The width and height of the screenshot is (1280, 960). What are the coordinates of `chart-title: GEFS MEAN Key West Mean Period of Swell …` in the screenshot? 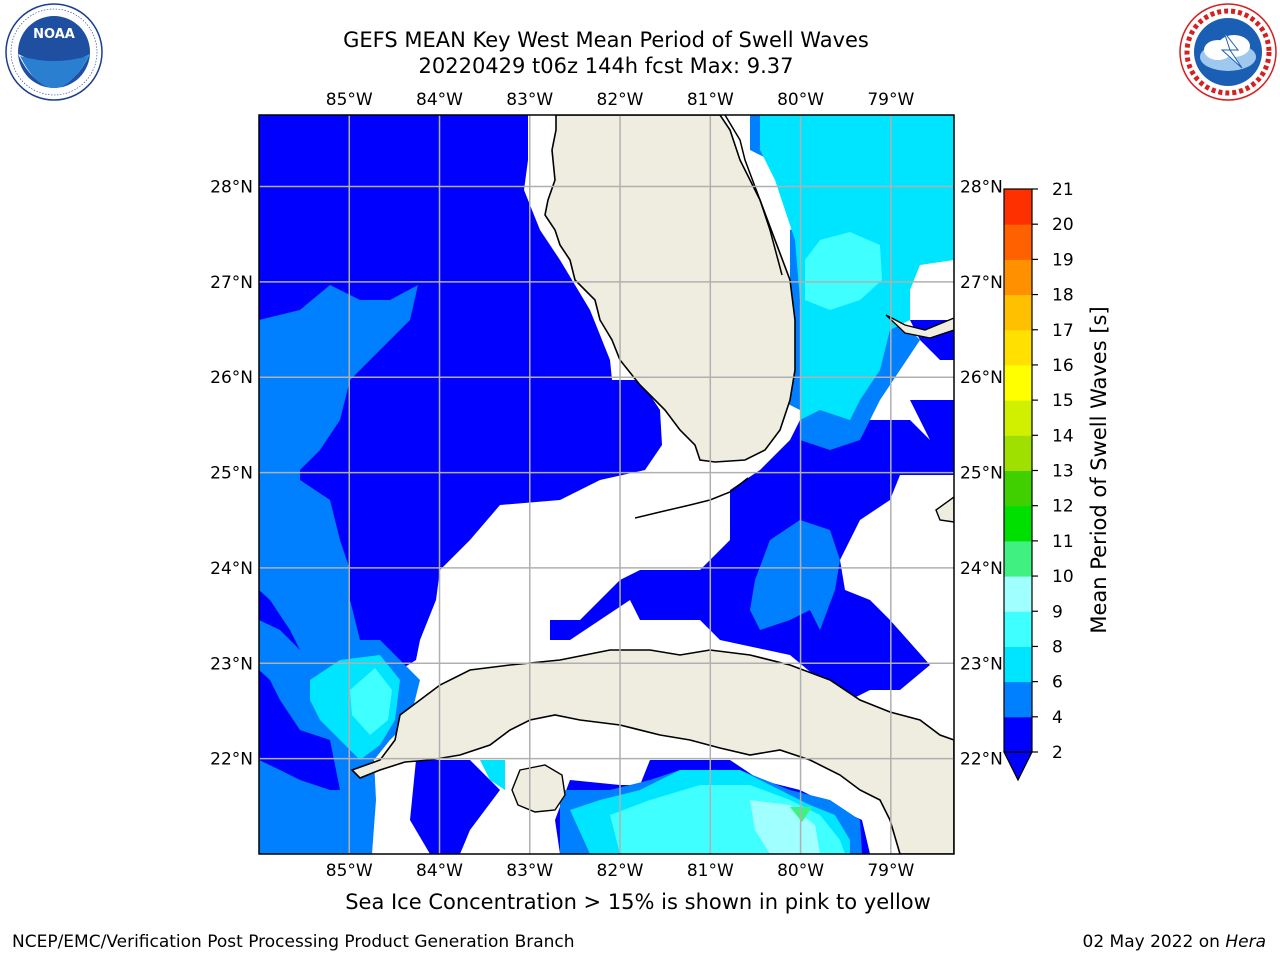 It's located at (606, 40).